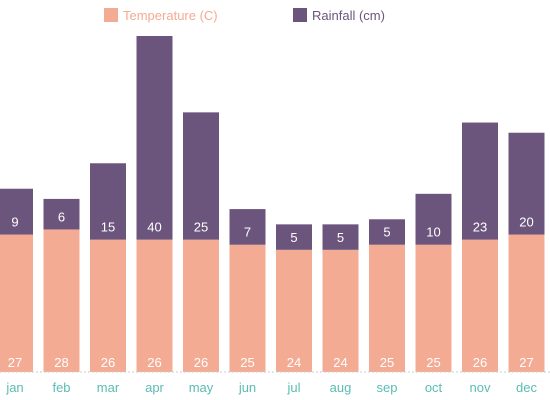 The image size is (550, 400). Describe the element at coordinates (61, 300) in the screenshot. I see `bar-temperature-feb` at that location.